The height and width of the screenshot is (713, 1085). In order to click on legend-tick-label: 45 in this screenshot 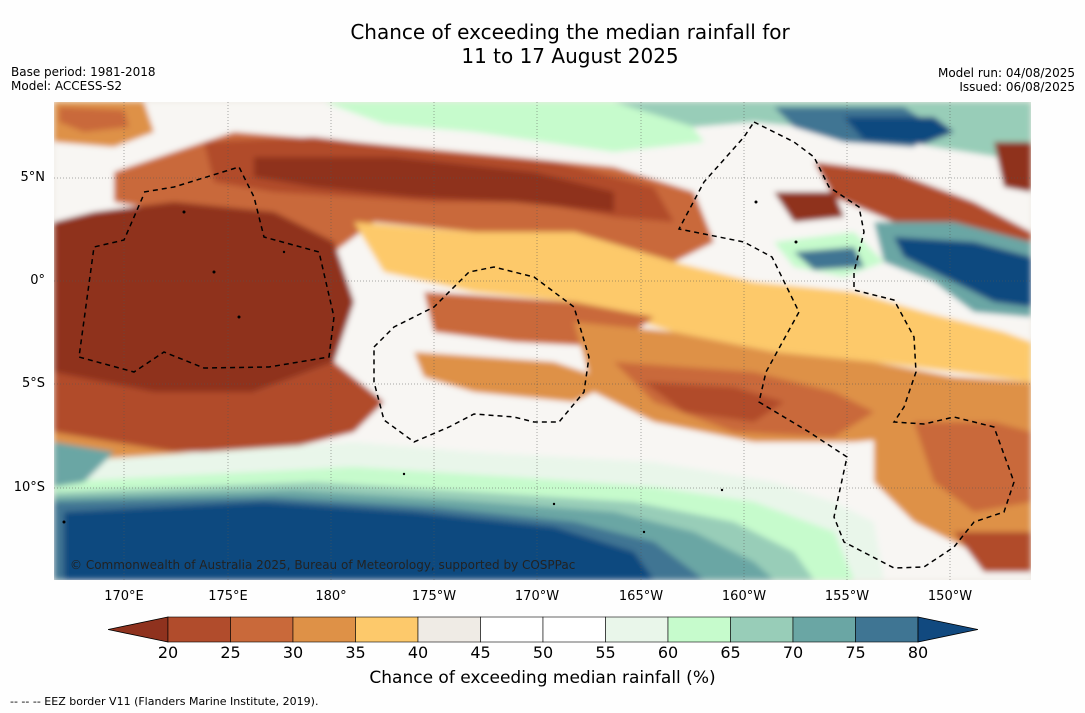, I will do `click(480, 652)`.